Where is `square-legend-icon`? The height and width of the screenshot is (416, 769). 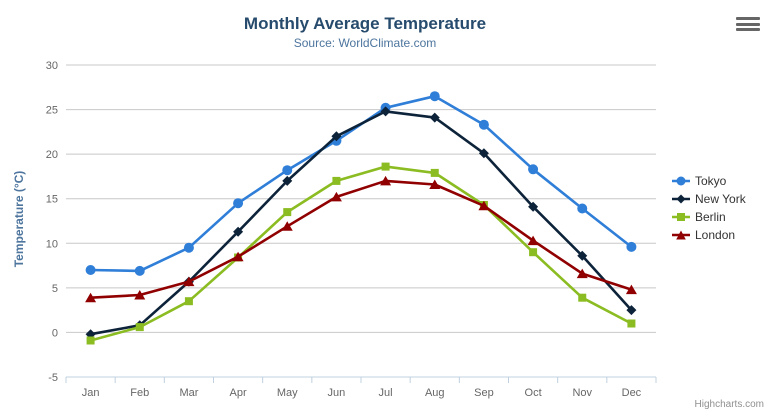 square-legend-icon is located at coordinates (681, 217).